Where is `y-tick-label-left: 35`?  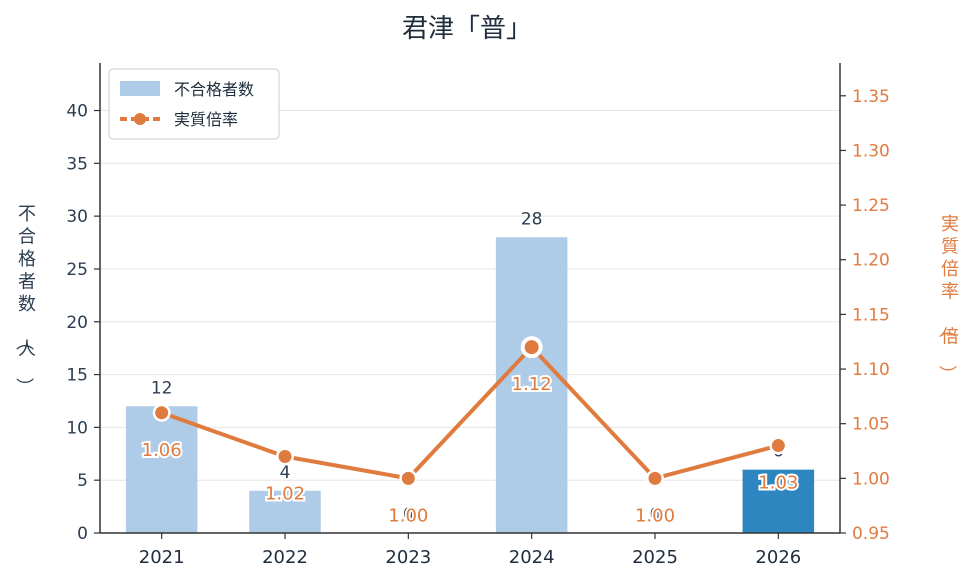 y-tick-label-left: 35 is located at coordinates (77, 164).